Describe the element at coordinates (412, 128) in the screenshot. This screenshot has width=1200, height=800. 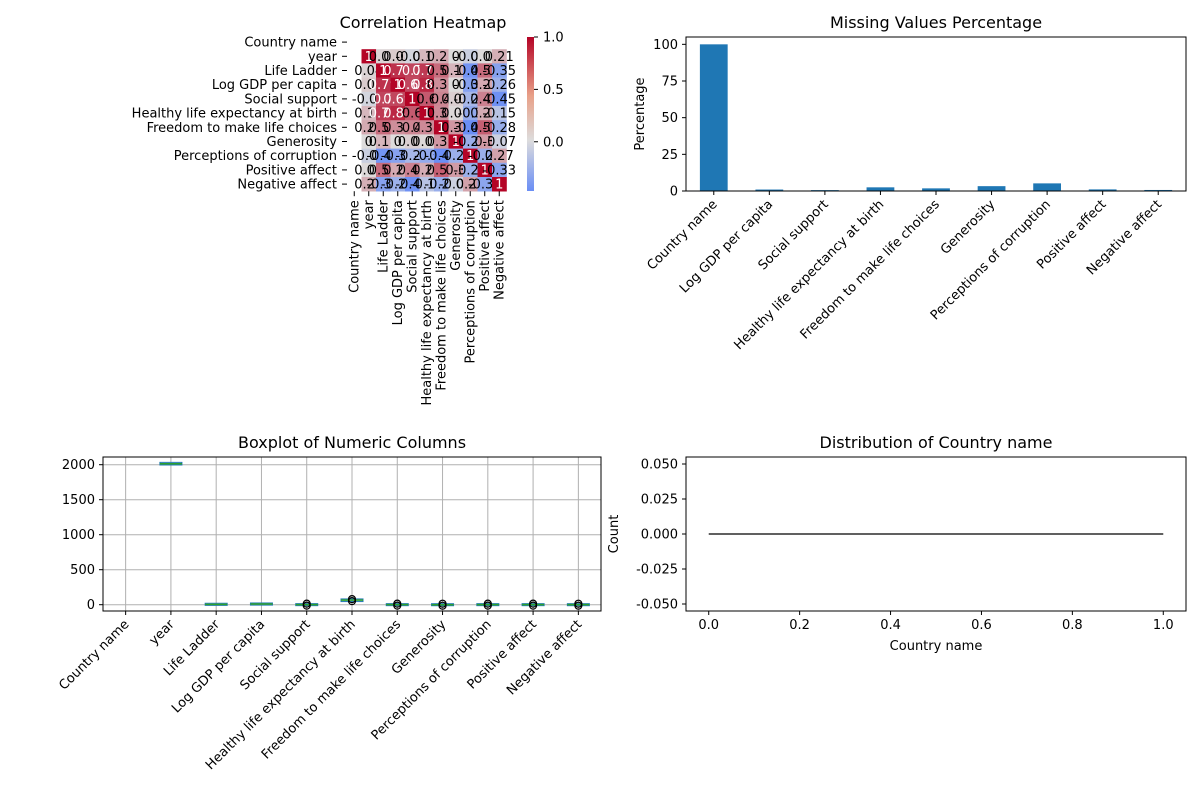
I see `heatmap-cell-label: 0.4` at that location.